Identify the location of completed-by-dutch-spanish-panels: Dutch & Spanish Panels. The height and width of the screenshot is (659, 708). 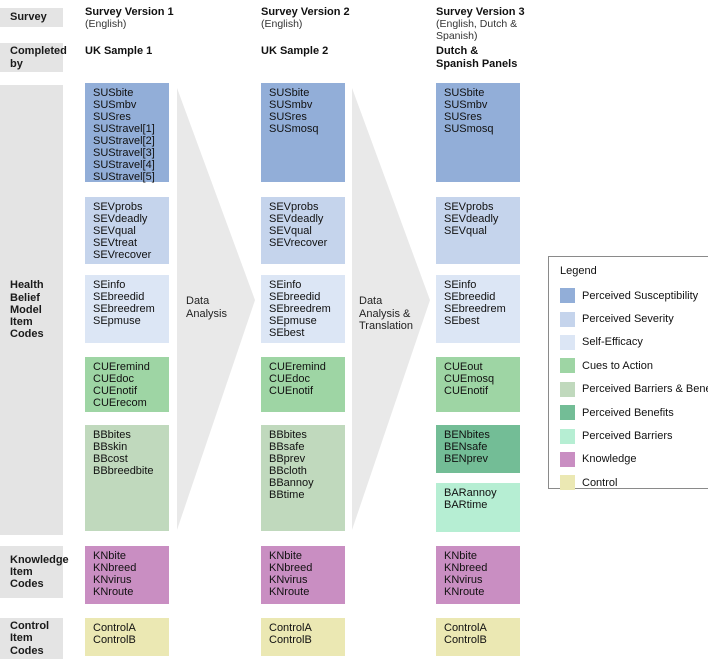
(477, 57).